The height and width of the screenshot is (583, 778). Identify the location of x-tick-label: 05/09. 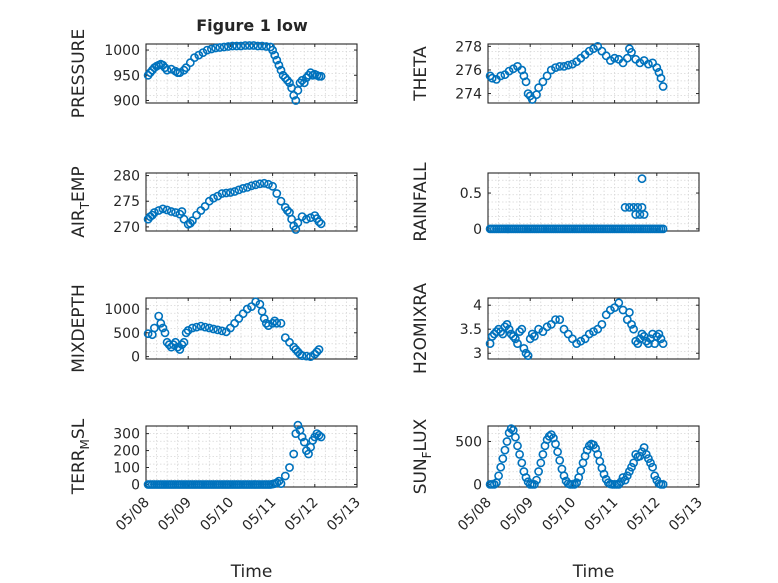
(175, 515).